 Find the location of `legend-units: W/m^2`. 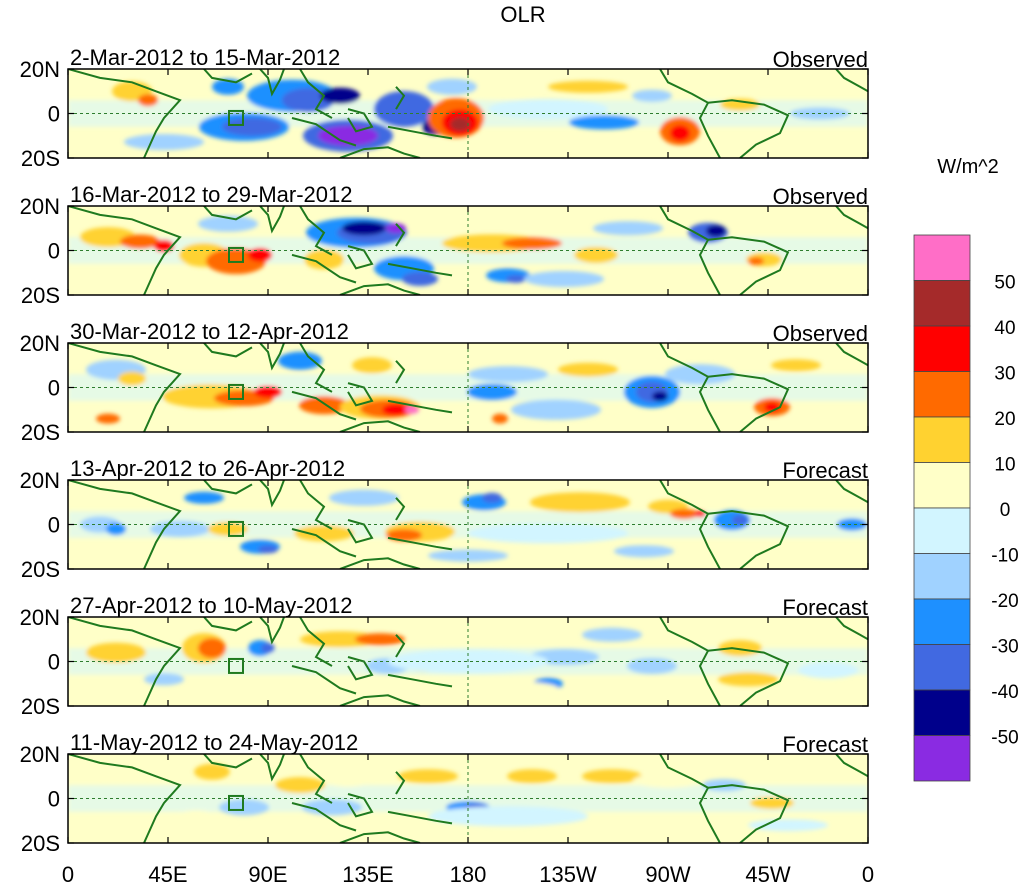

legend-units: W/m^2 is located at coordinates (968, 167).